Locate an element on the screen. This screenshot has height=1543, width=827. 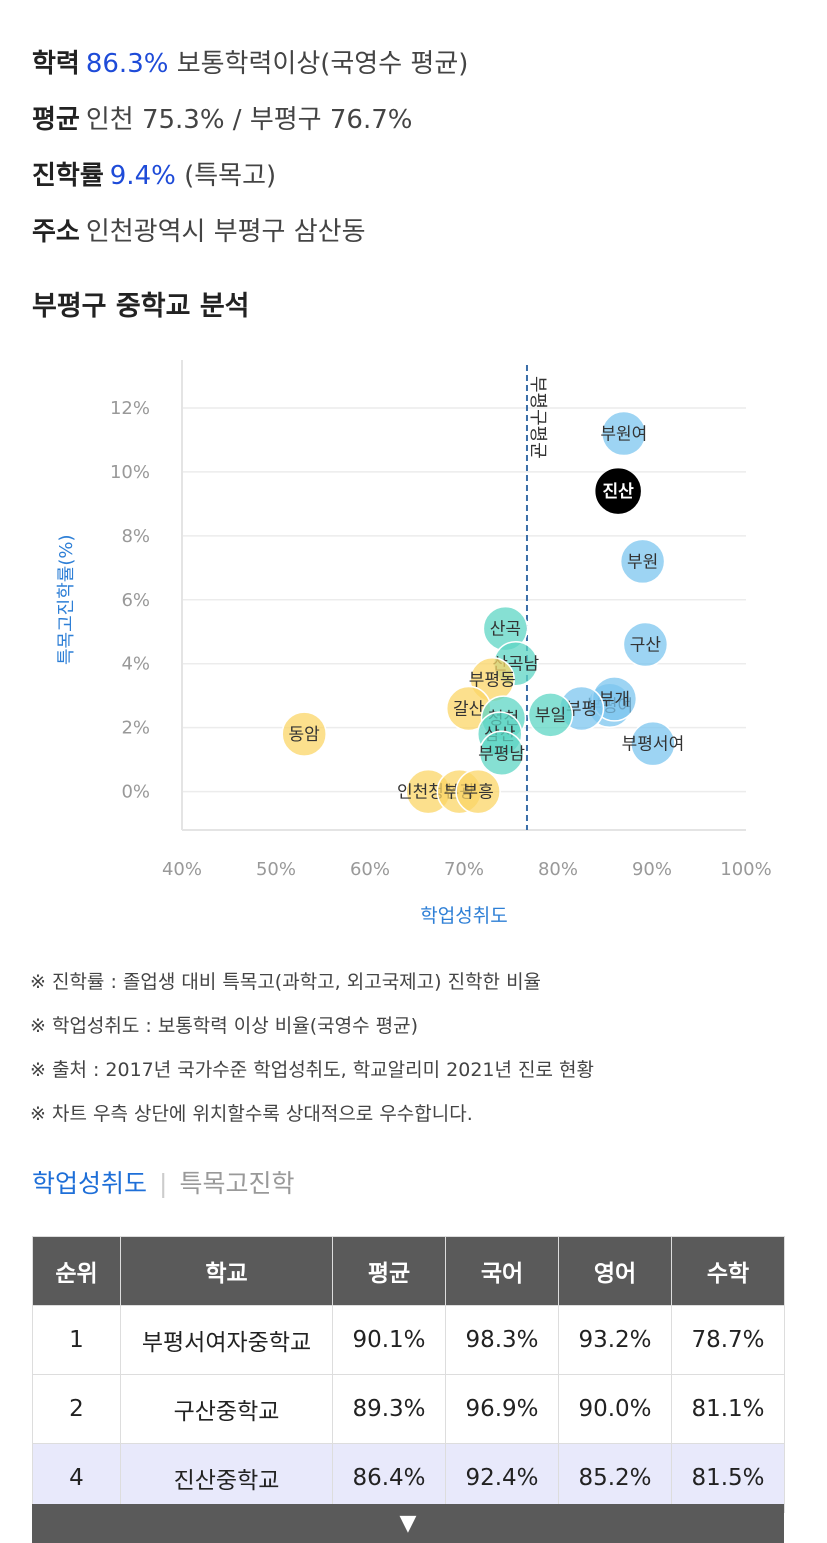
table-header-row: 순위 학교 평균 국어 영어 수학 is located at coordinates (408, 1271).